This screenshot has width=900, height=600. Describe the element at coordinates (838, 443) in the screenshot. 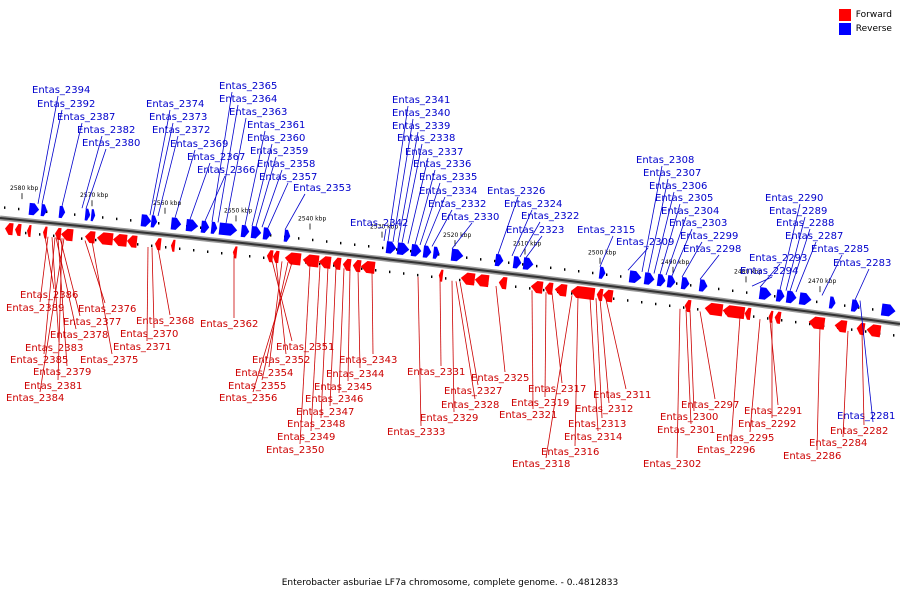

I see `gene-label: Entas_2284` at that location.